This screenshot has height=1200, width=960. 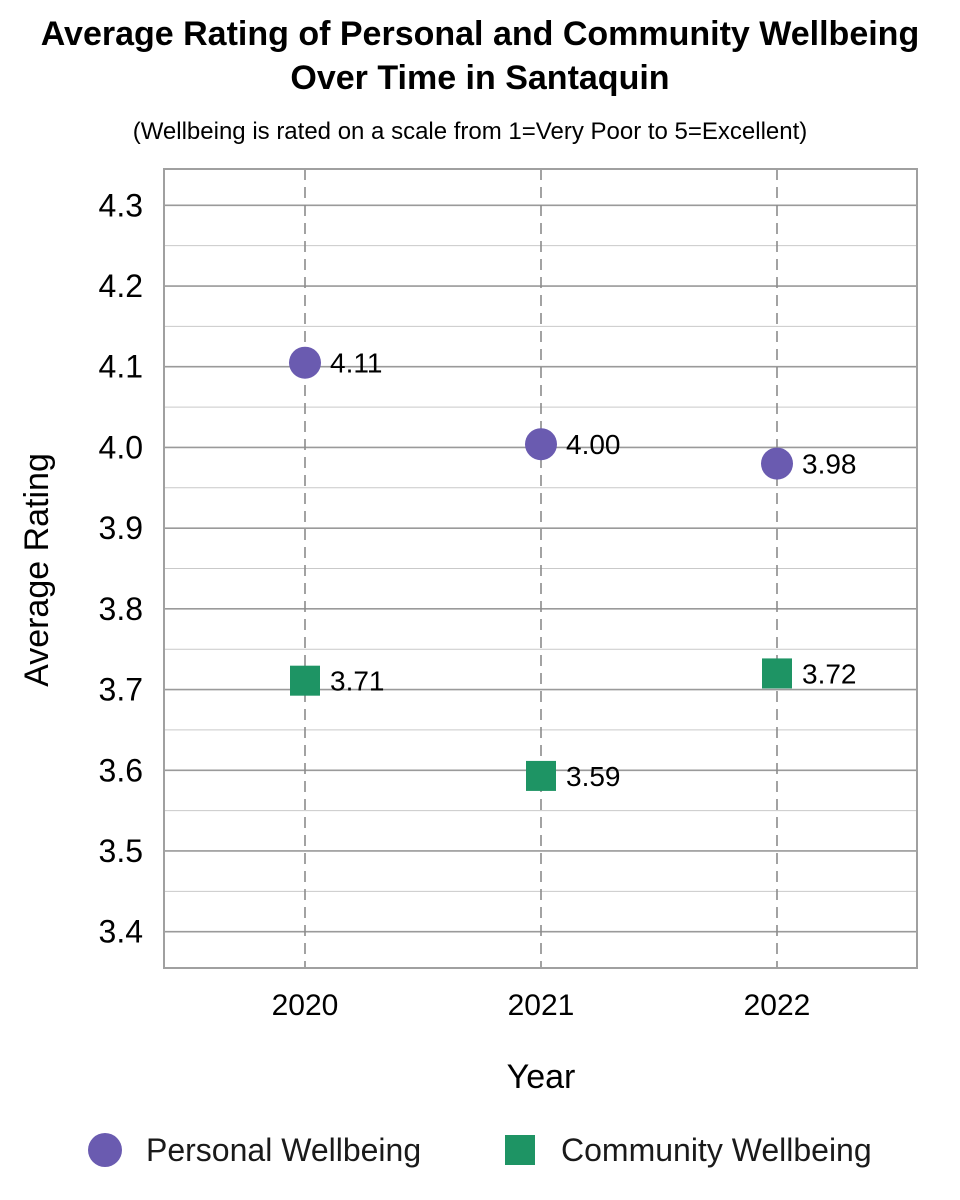 I want to click on y-tick-label: 3.4, so click(x=121, y=932).